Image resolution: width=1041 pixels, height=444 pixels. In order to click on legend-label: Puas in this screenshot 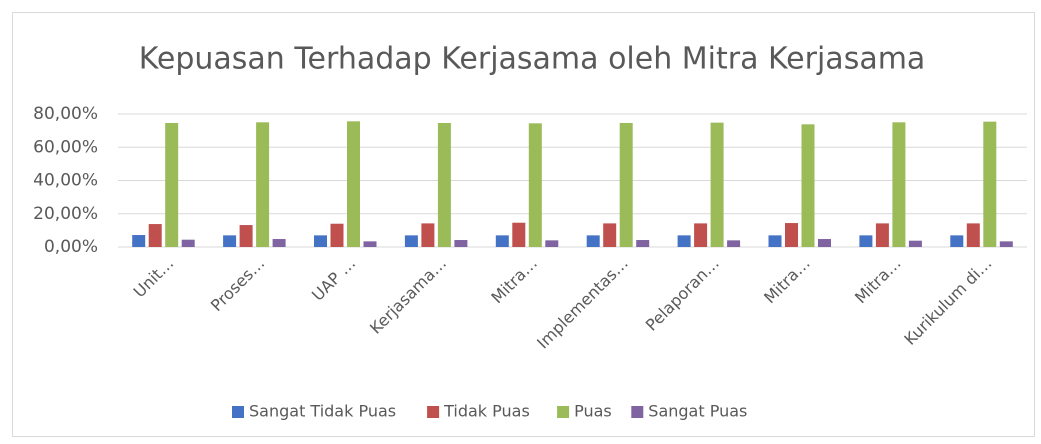, I will do `click(593, 411)`.